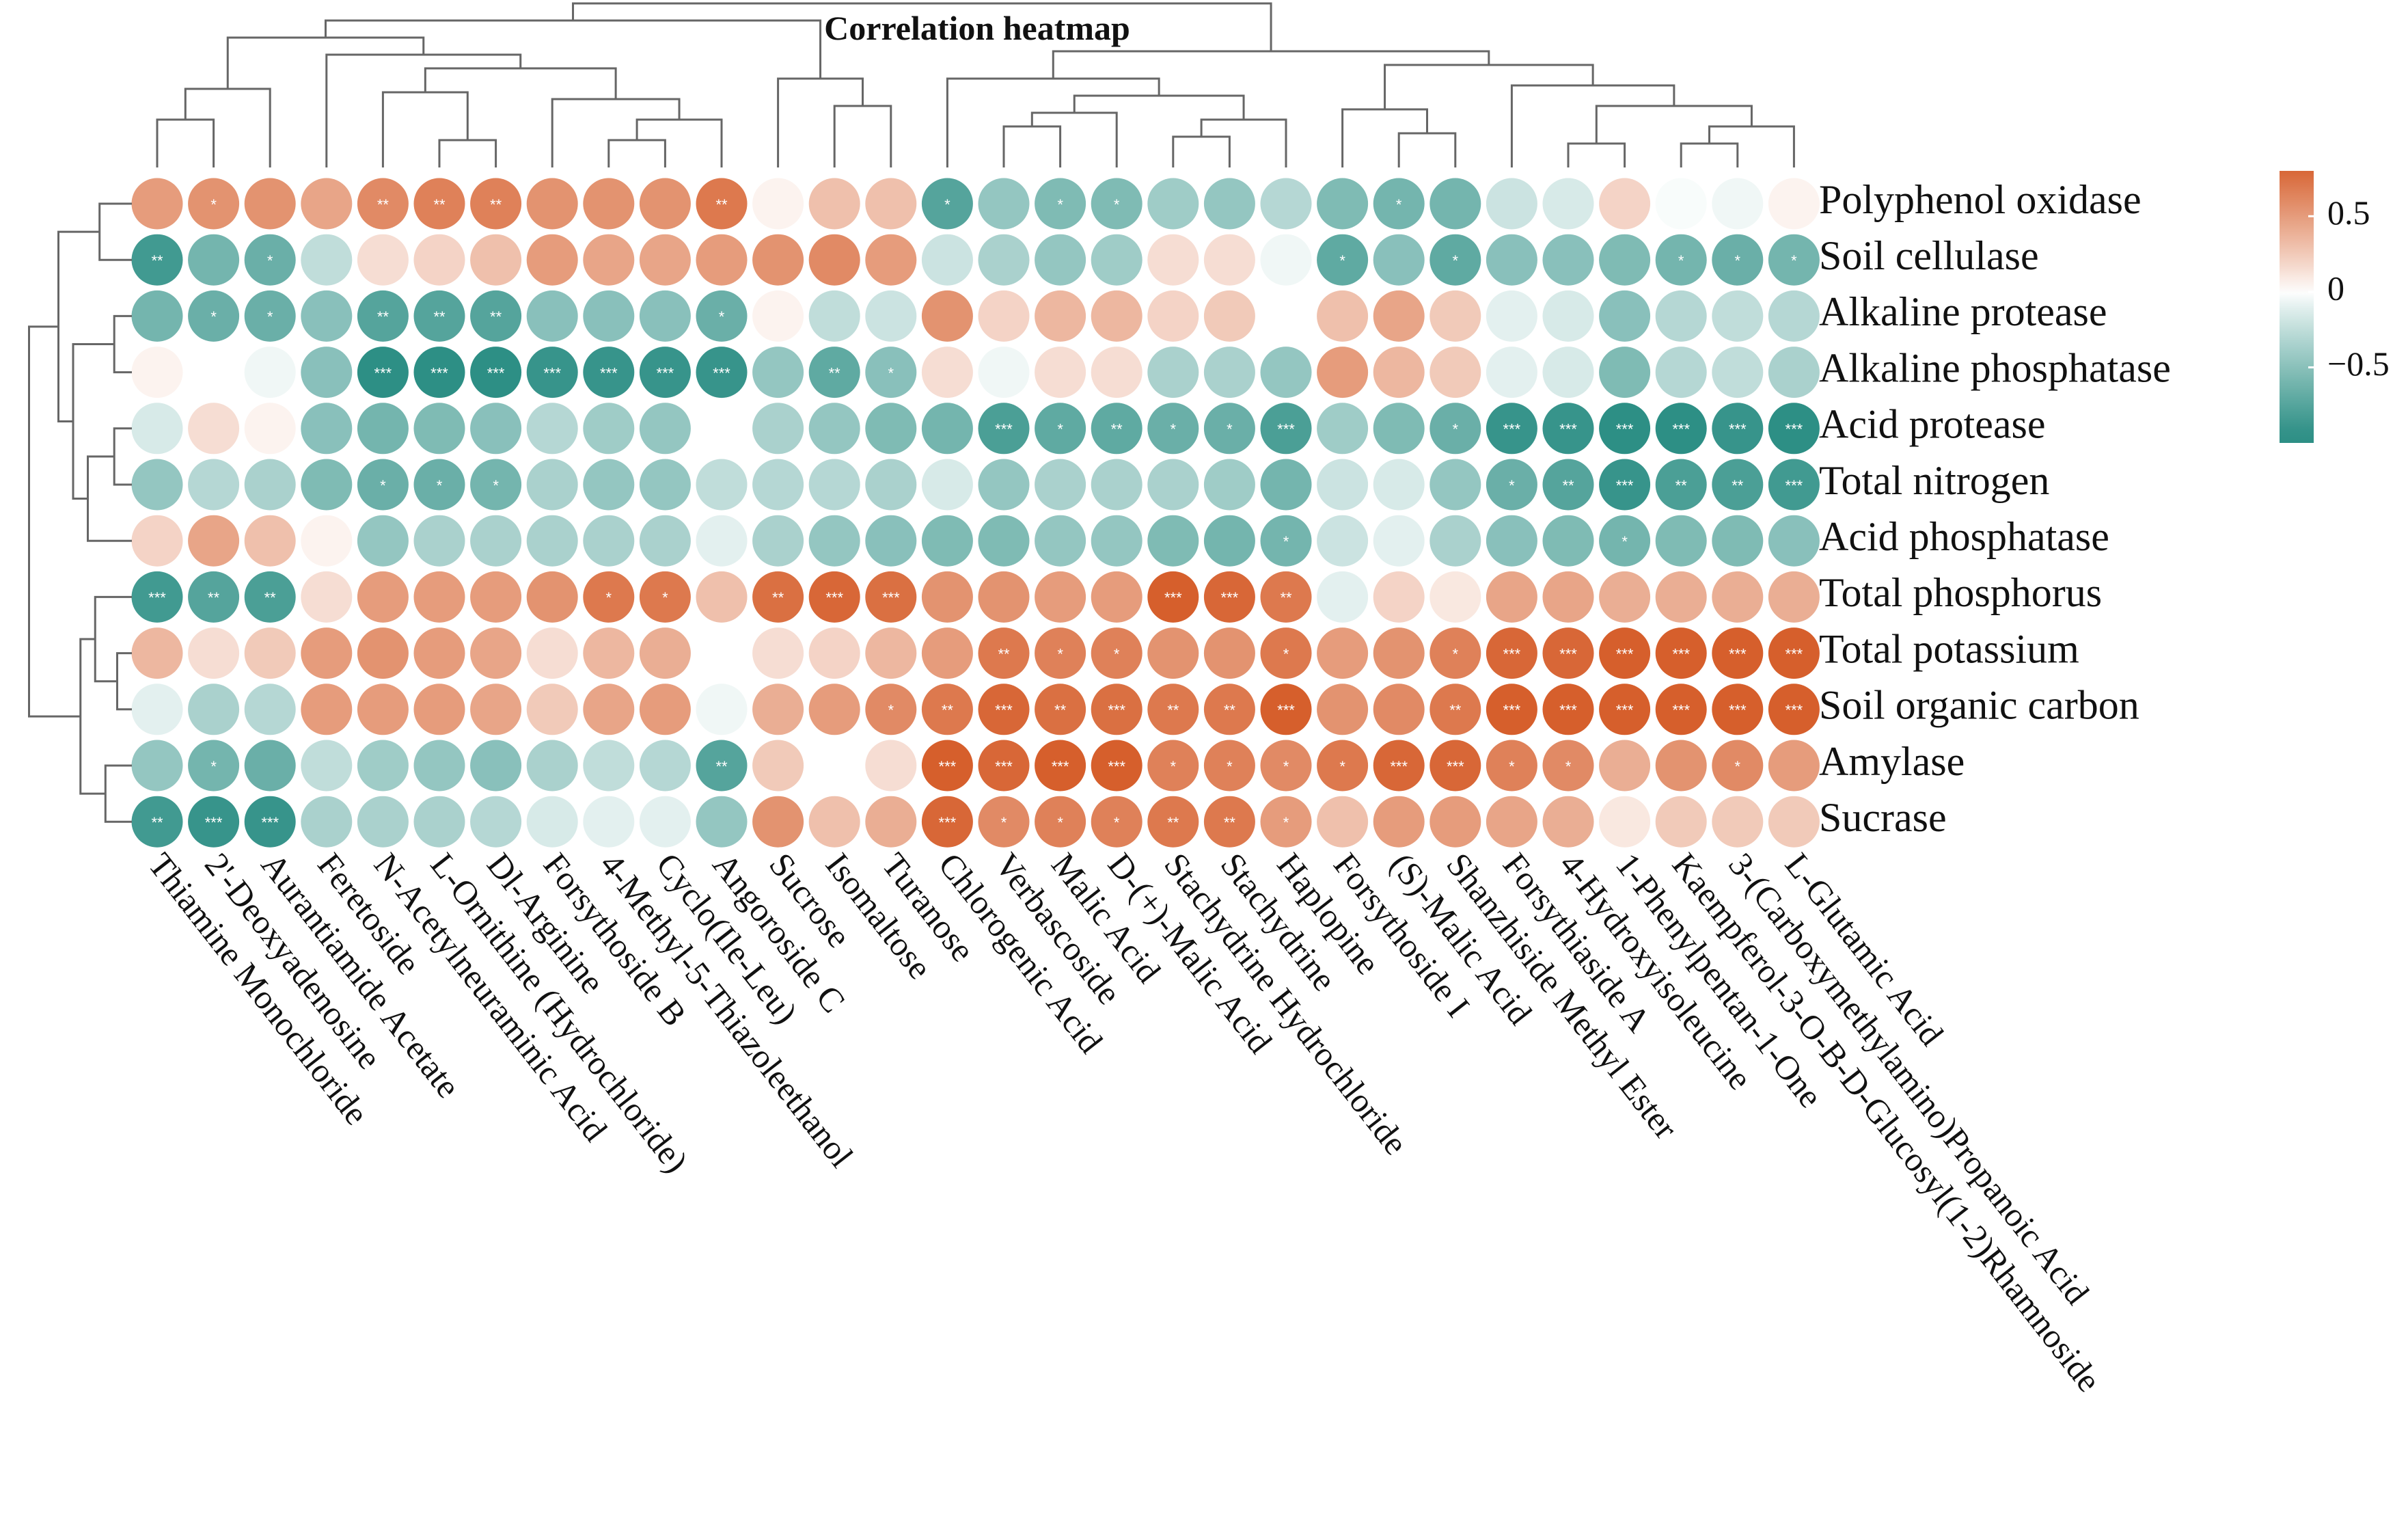 This screenshot has width=2408, height=1514. I want to click on row-label: Sucrase, so click(1883, 817).